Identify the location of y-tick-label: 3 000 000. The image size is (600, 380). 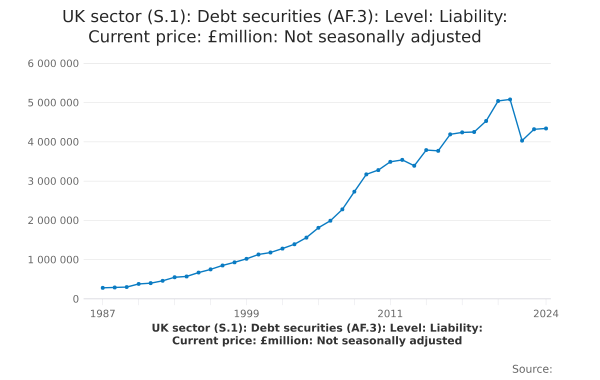
(53, 181).